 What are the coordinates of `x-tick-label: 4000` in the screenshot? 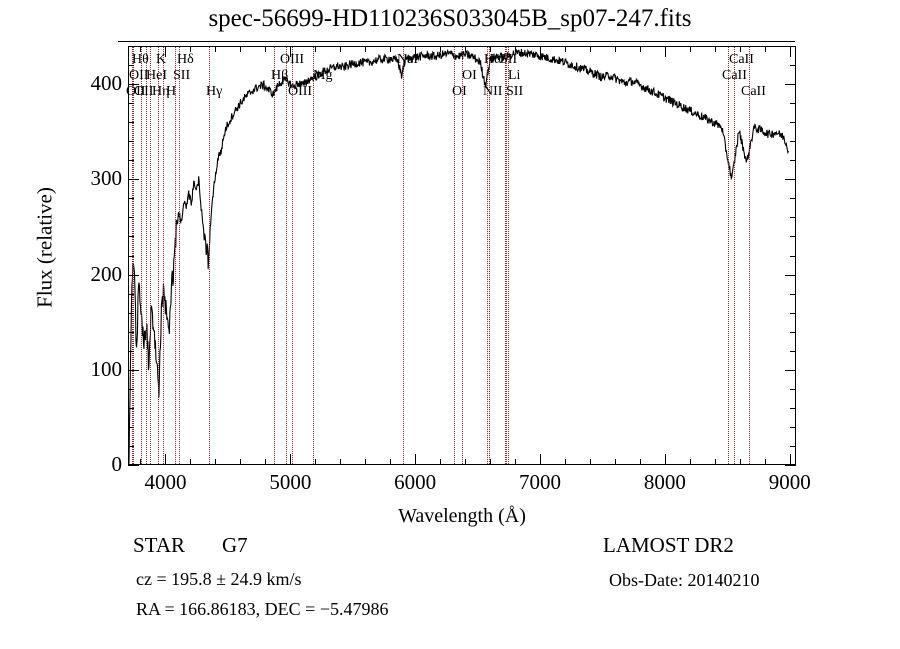 It's located at (165, 482).